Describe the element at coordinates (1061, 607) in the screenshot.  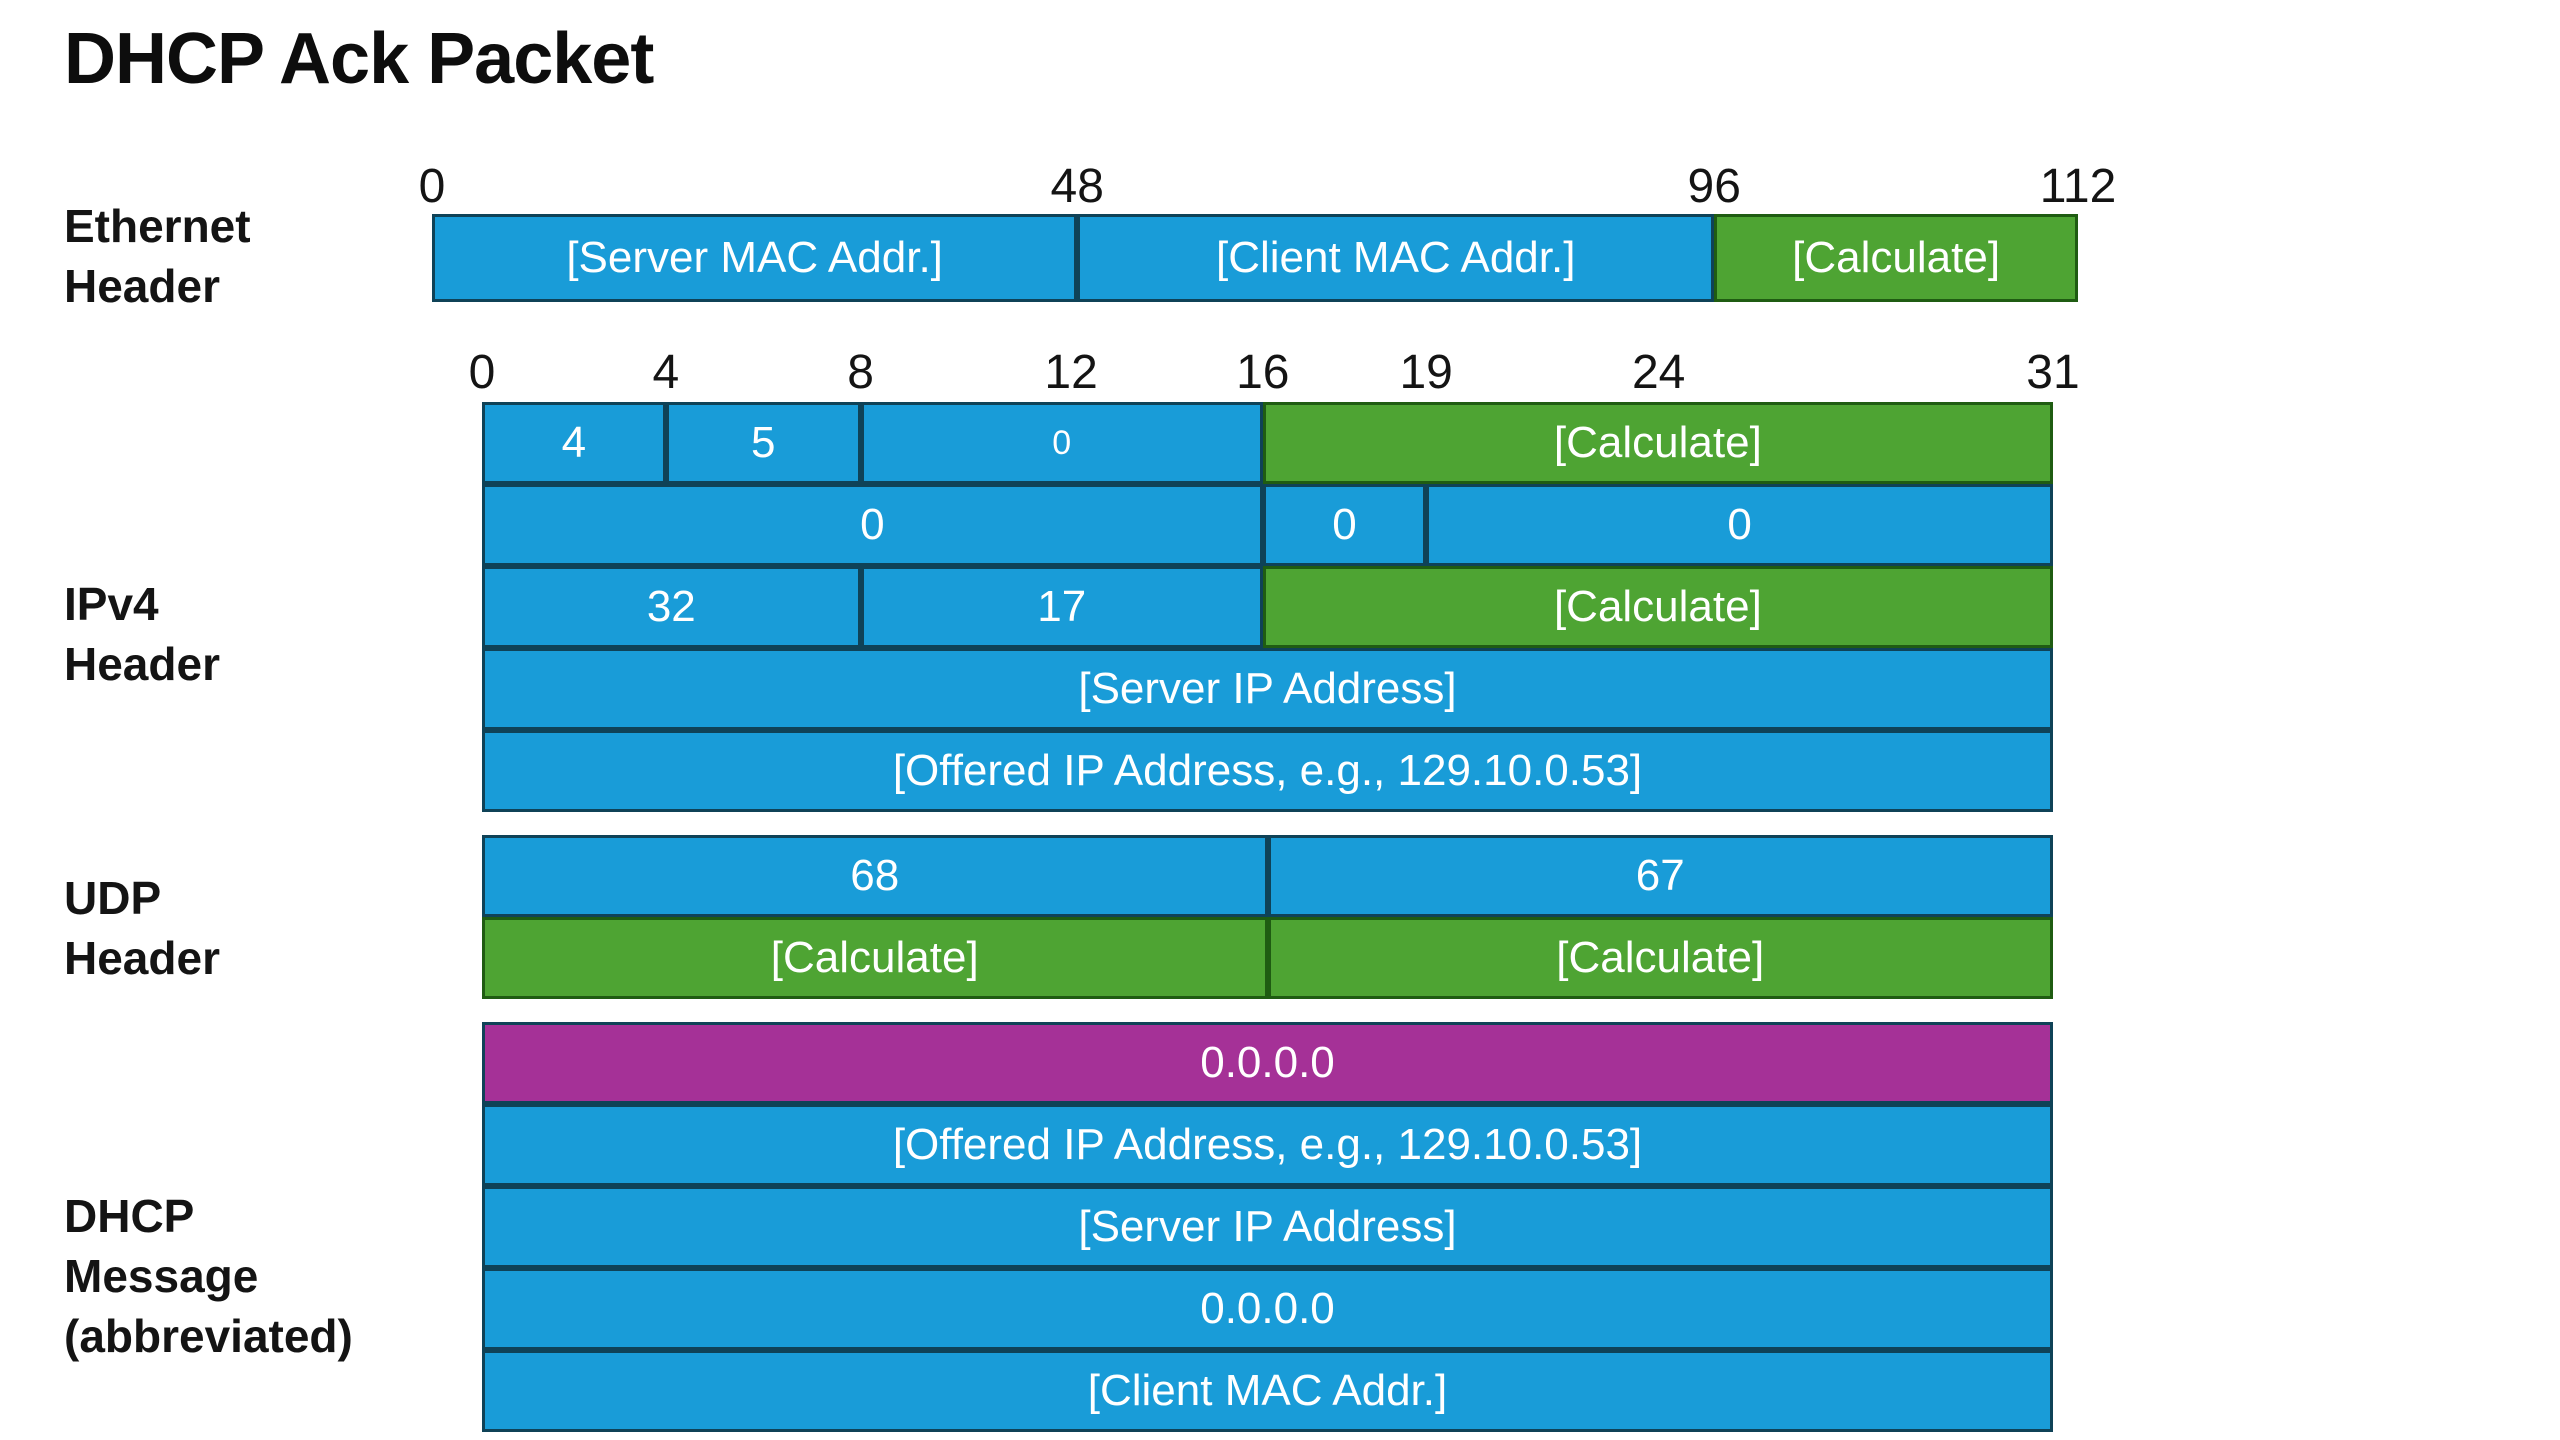
I see `field-cell: 17` at that location.